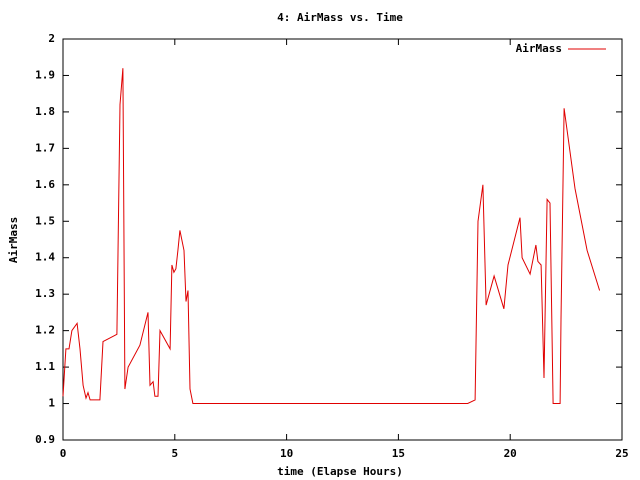  I want to click on y-axis-label: AirMass, so click(13, 240).